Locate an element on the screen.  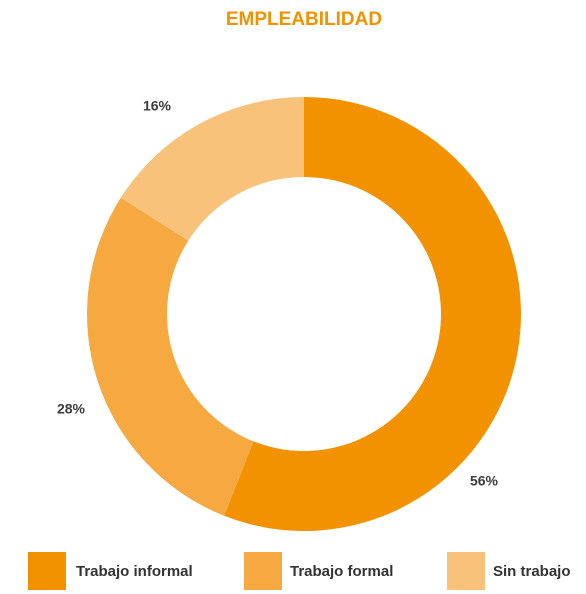
legend-label: Sin trabajo is located at coordinates (532, 571).